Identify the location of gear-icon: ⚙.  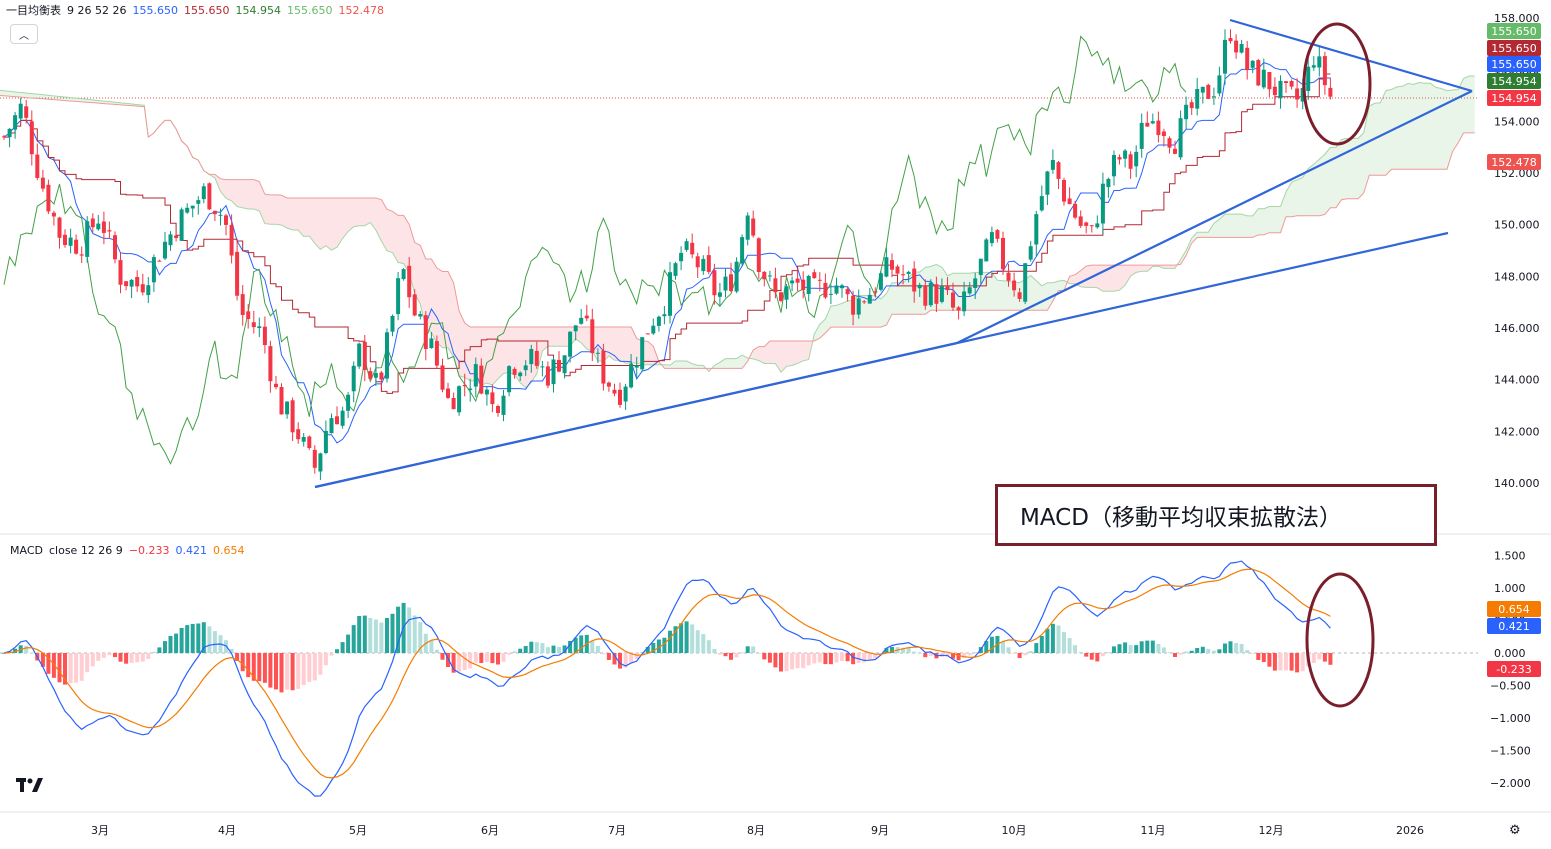
(1515, 830).